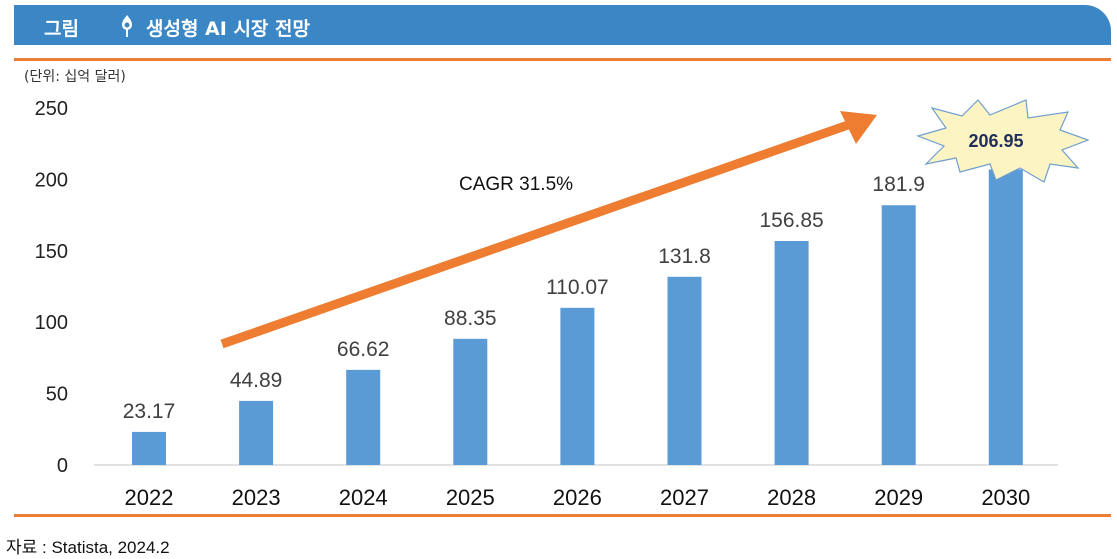 Image resolution: width=1117 pixels, height=559 pixels. Describe the element at coordinates (562, 25) in the screenshot. I see `title-bar: 그림 생성형 AI 시장 전망` at that location.